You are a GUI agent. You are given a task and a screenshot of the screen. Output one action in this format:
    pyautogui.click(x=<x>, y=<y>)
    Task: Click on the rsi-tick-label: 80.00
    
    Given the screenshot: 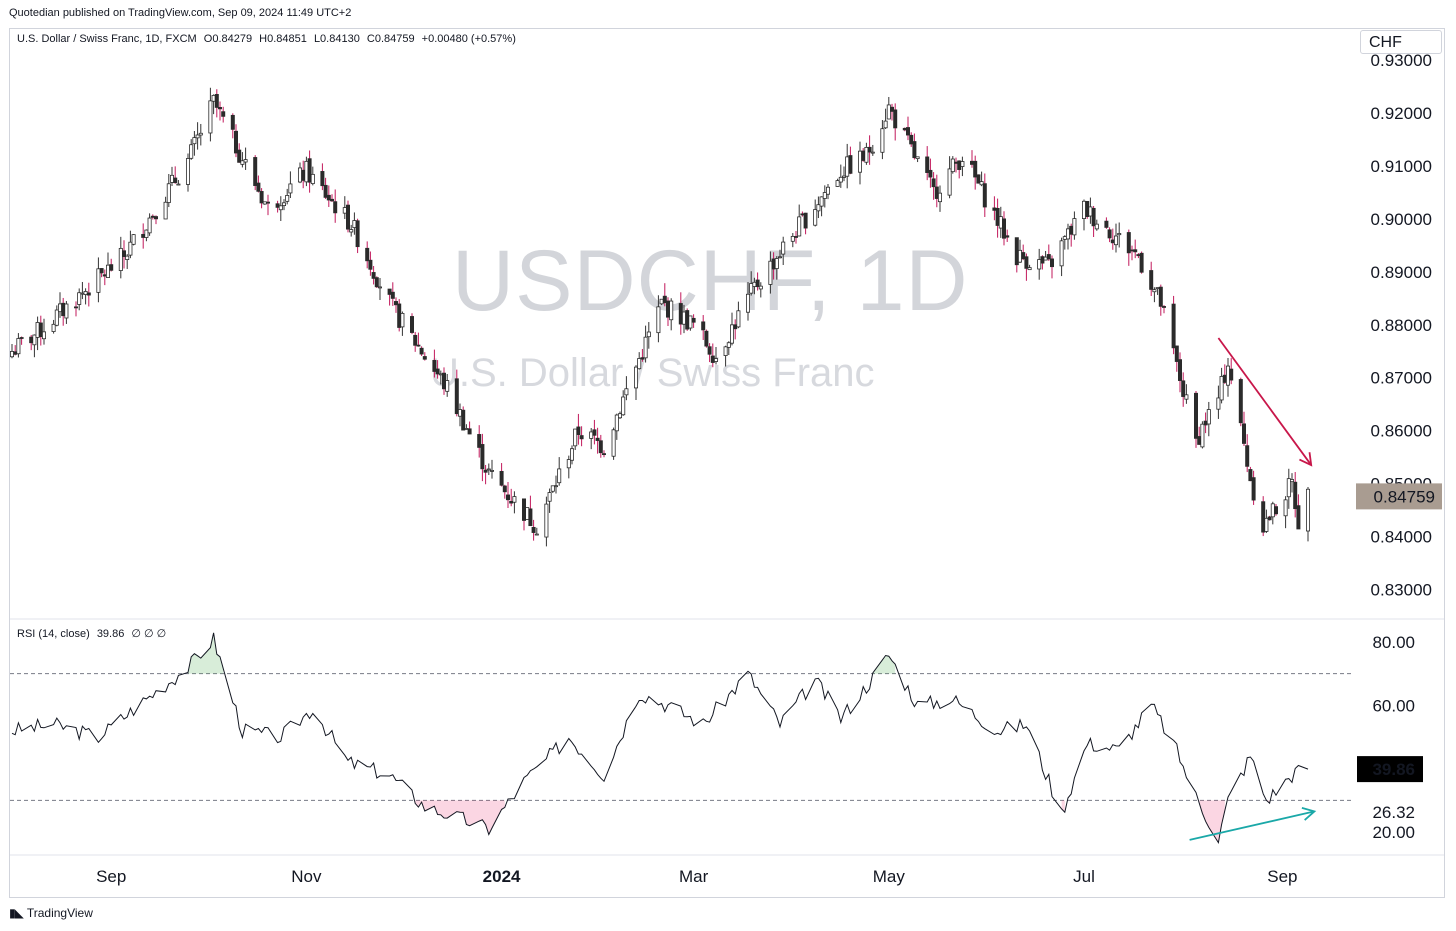 What is the action you would take?
    pyautogui.click(x=1393, y=642)
    